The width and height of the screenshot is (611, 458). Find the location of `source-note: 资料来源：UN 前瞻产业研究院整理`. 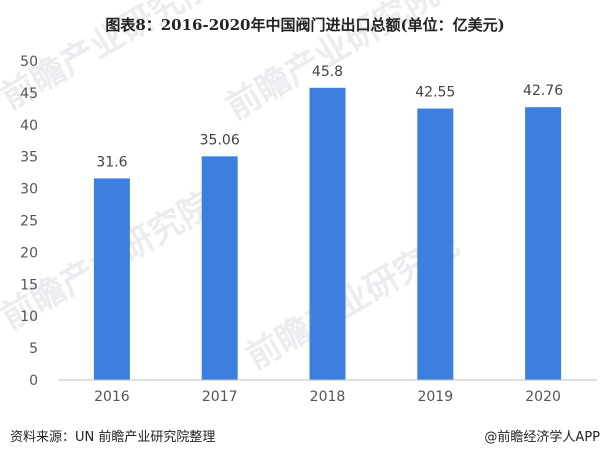

source-note: 资料来源：UN 前瞻产业研究院整理 is located at coordinates (112, 437).